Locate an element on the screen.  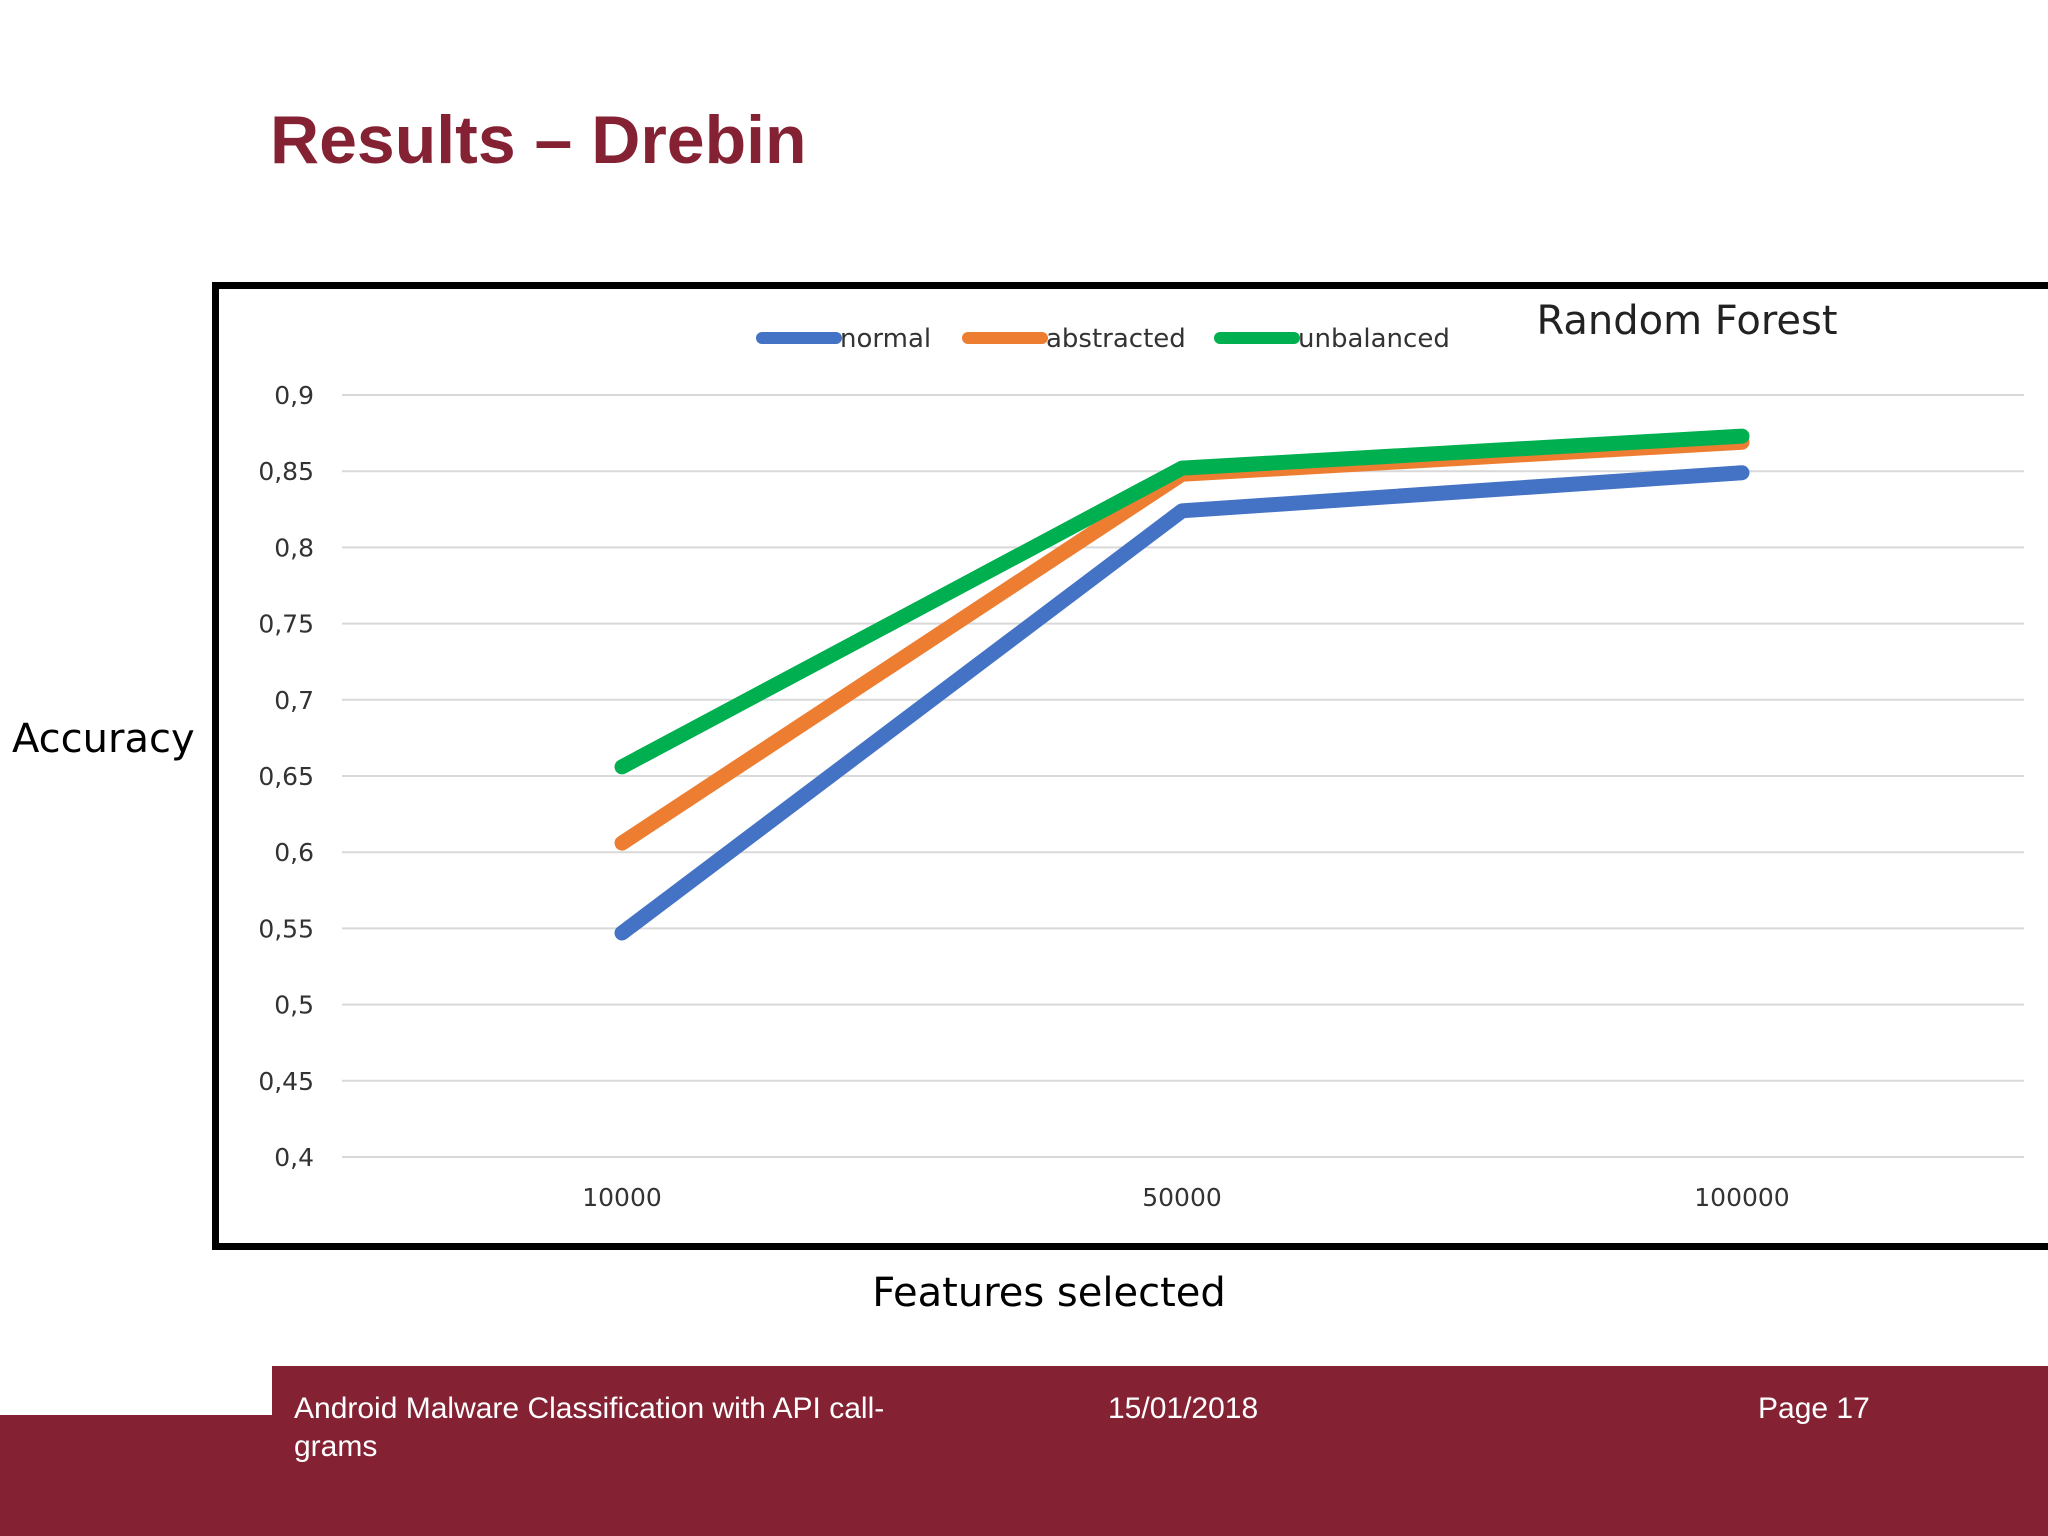
x-tick-label: 10000 is located at coordinates (622, 1197).